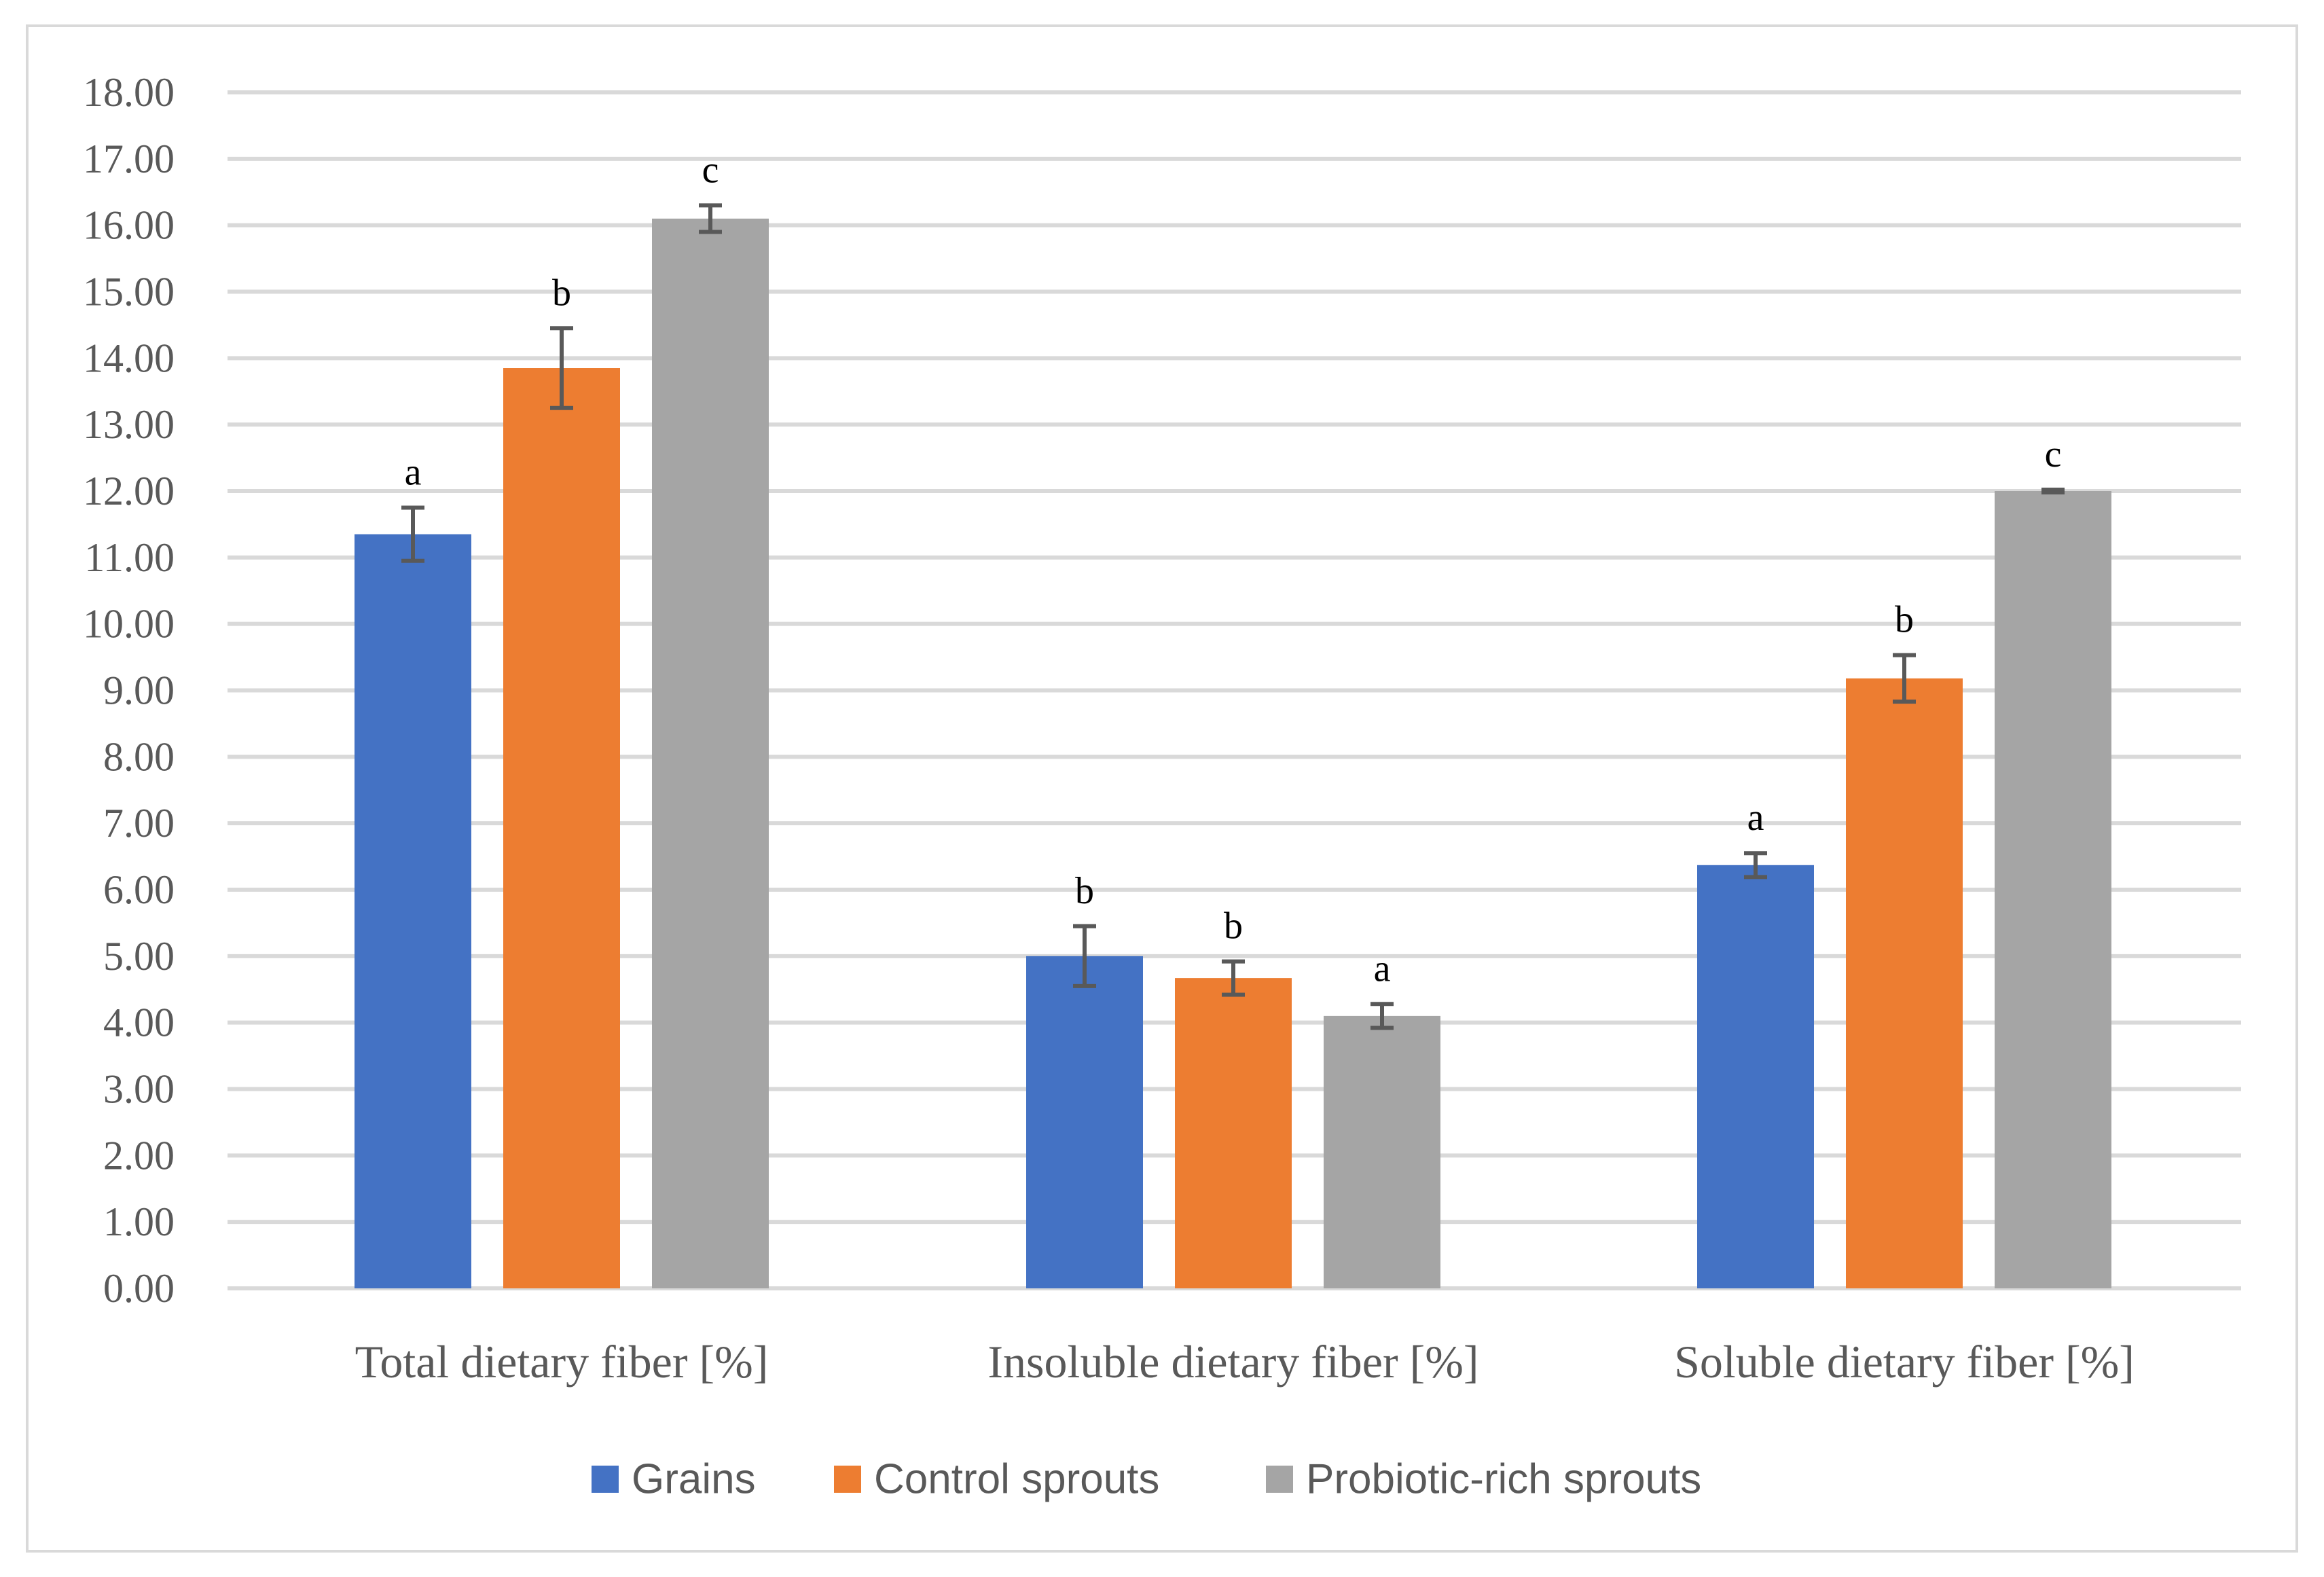 Image resolution: width=2324 pixels, height=1577 pixels. I want to click on legend-label: Probiotic-rich sprouts, so click(1503, 1480).